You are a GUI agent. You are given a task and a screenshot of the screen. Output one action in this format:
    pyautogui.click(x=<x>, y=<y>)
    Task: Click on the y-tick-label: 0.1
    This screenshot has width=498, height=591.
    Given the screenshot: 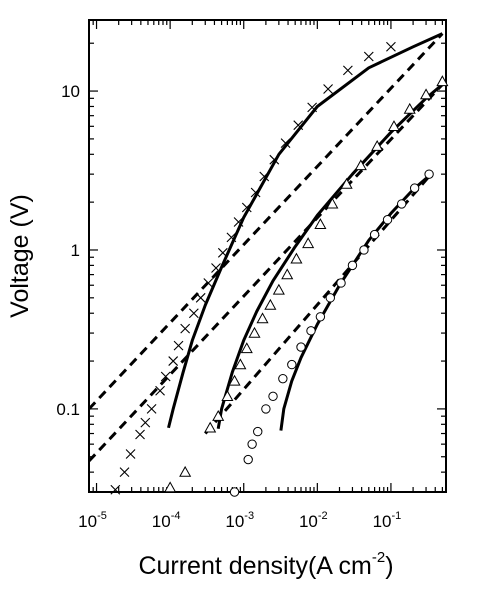 What is the action you would take?
    pyautogui.click(x=68, y=409)
    